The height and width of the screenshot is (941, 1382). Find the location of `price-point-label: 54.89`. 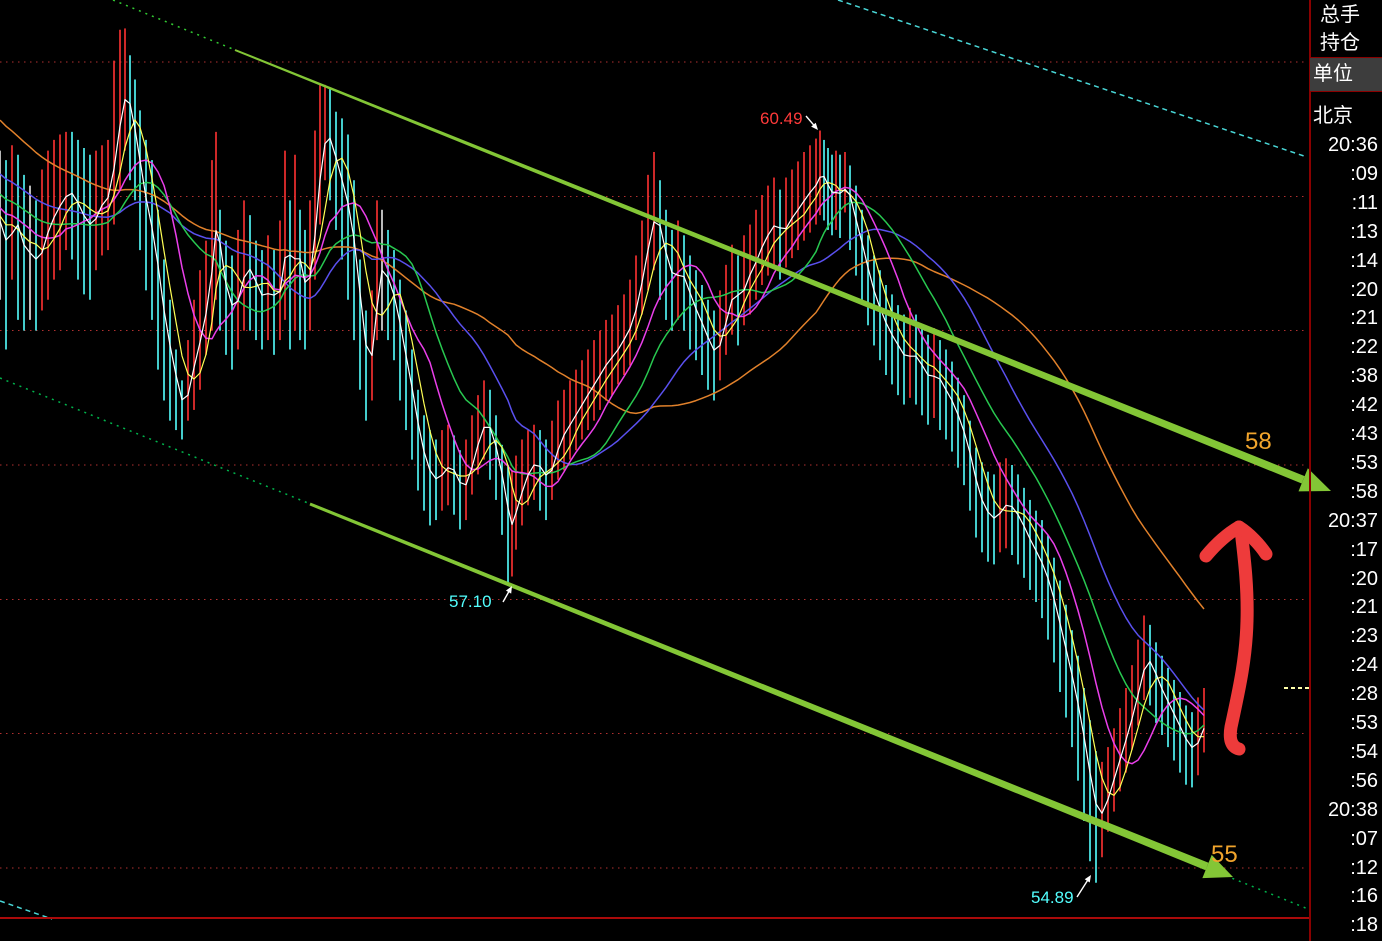

price-point-label: 54.89 is located at coordinates (1061, 891).